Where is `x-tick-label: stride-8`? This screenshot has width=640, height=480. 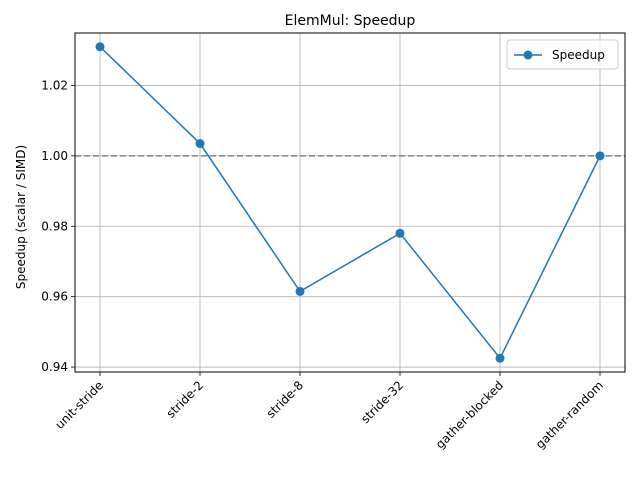 x-tick-label: stride-8 is located at coordinates (285, 399).